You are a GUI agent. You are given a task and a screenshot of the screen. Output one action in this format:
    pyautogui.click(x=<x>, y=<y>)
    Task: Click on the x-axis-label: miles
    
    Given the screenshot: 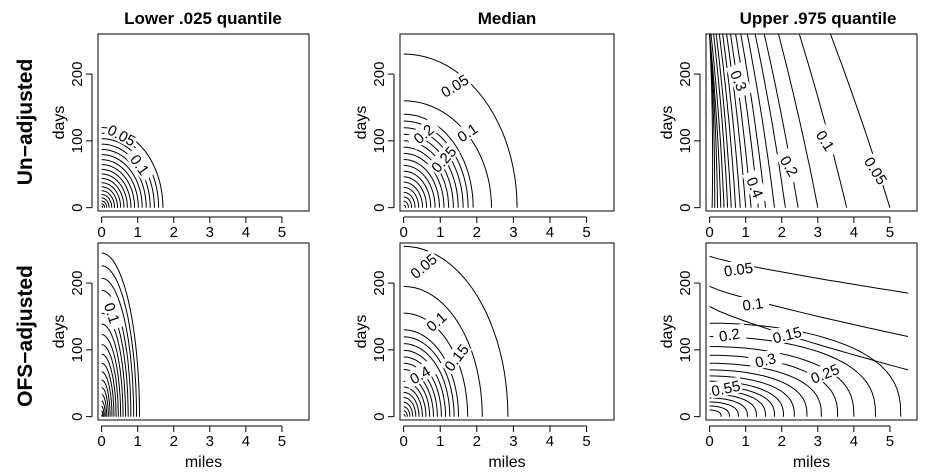 What is the action you would take?
    pyautogui.click(x=506, y=462)
    